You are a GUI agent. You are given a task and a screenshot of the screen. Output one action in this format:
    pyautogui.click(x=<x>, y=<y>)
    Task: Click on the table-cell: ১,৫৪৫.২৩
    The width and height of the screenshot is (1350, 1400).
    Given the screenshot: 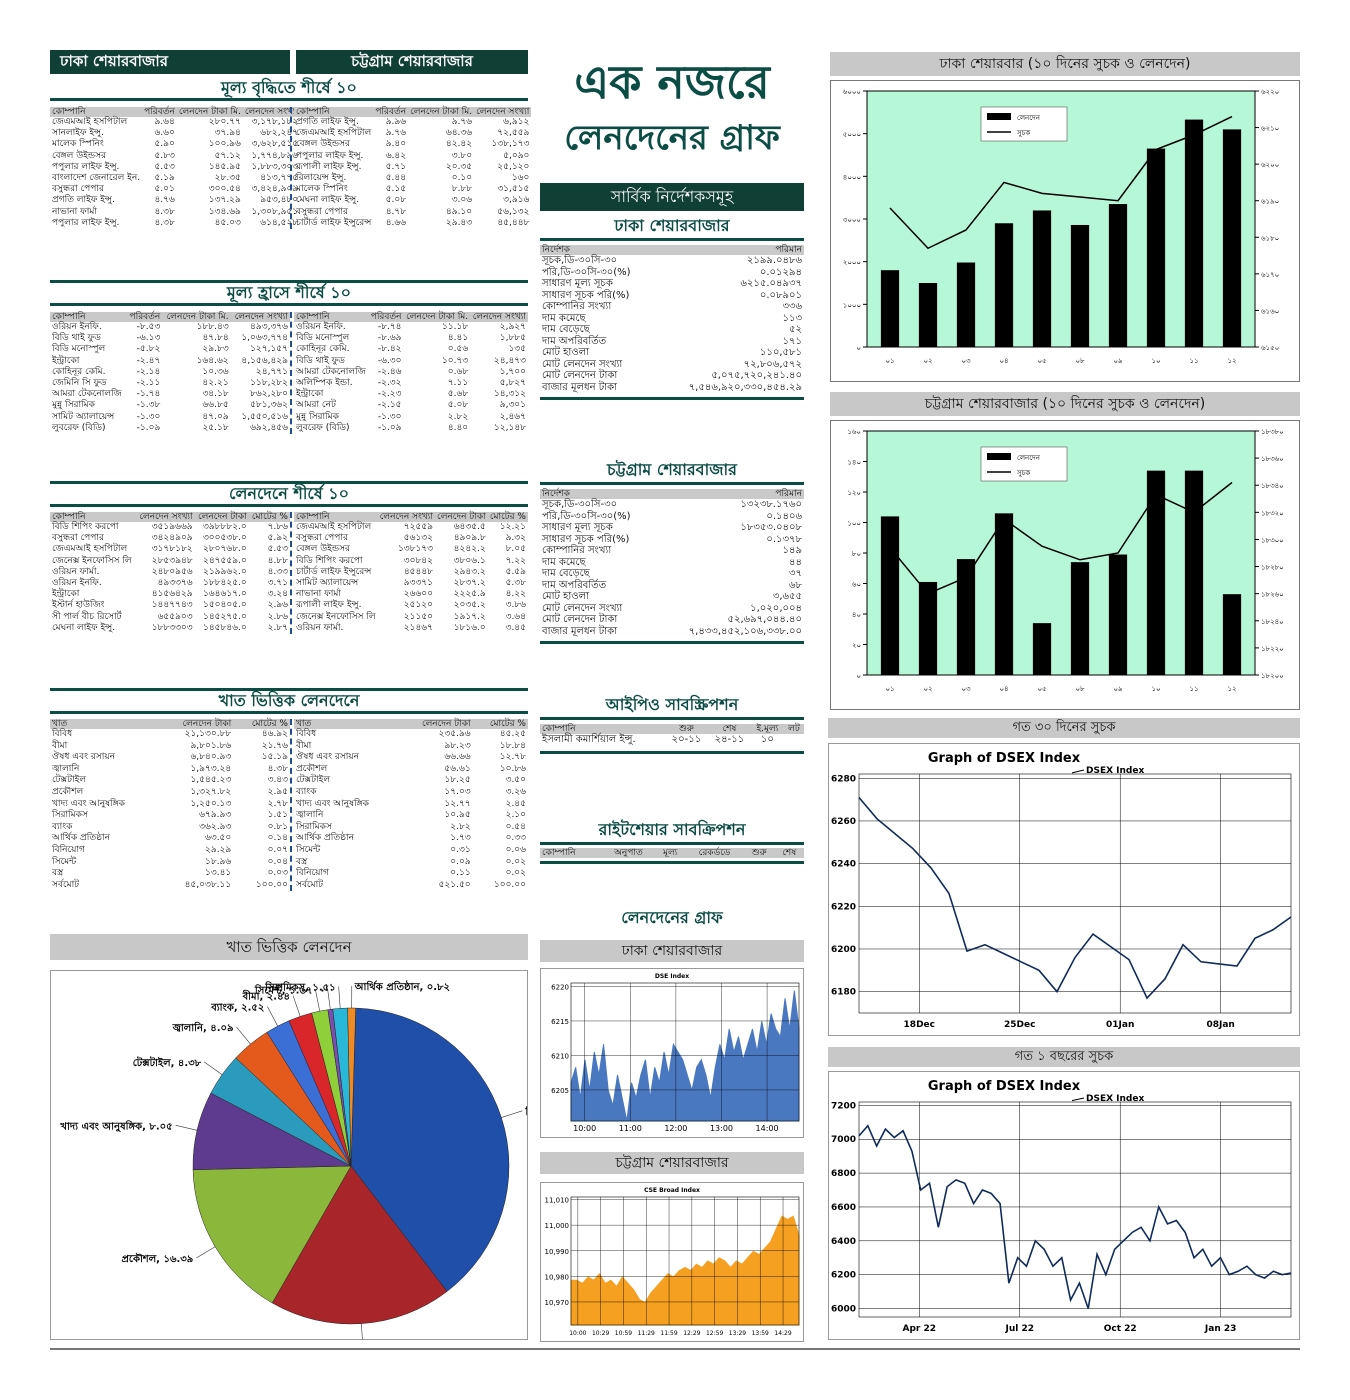 What is the action you would take?
    pyautogui.click(x=211, y=780)
    